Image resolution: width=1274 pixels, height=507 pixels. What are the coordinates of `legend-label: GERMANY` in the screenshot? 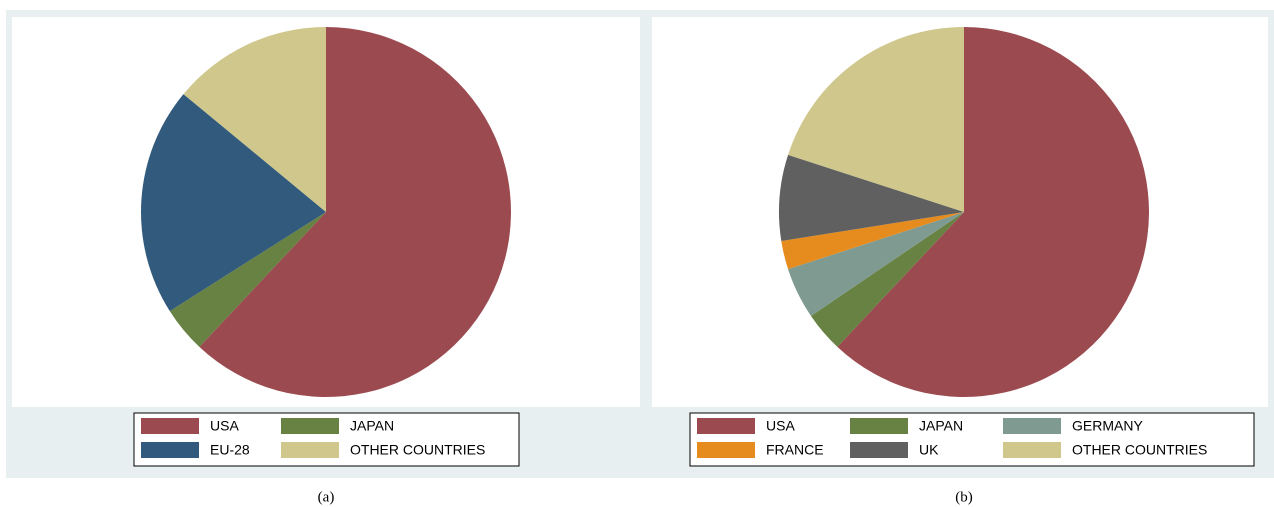 It's located at (1107, 426).